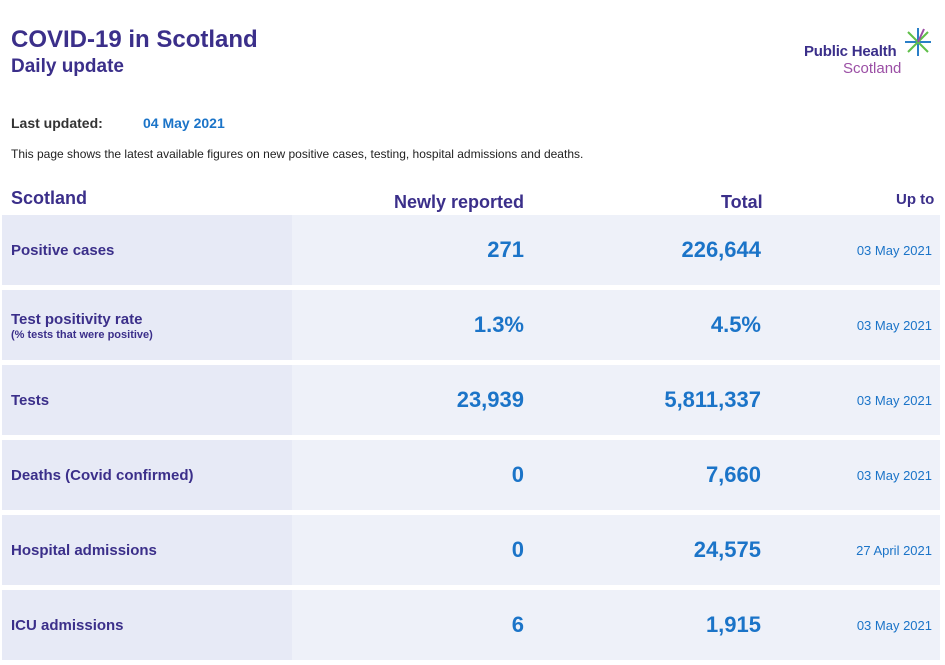 This screenshot has height=665, width=945. What do you see at coordinates (517, 624) in the screenshot?
I see `newly-reported-value: 6` at bounding box center [517, 624].